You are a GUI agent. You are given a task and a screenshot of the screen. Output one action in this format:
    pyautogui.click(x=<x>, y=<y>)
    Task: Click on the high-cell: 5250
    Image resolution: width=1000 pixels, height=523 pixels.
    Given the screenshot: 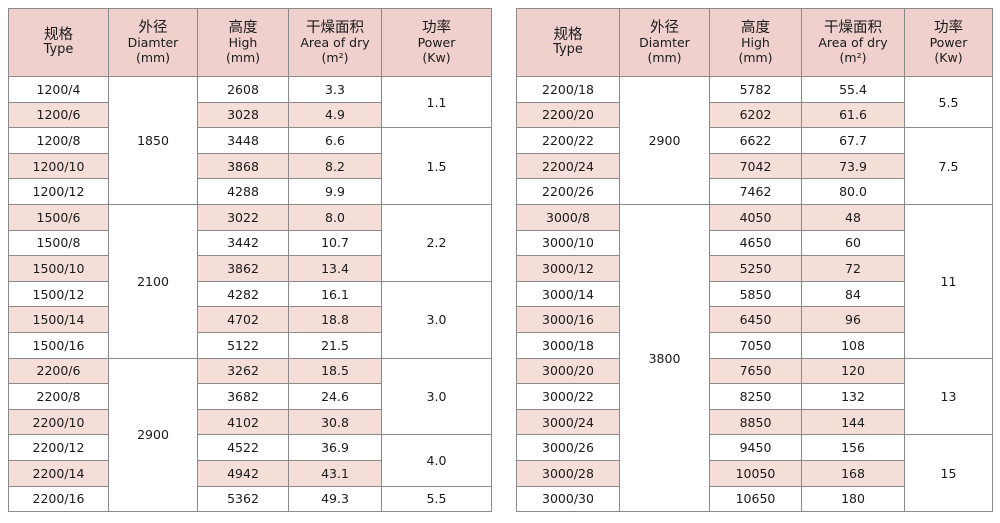 What is the action you would take?
    pyautogui.click(x=755, y=268)
    